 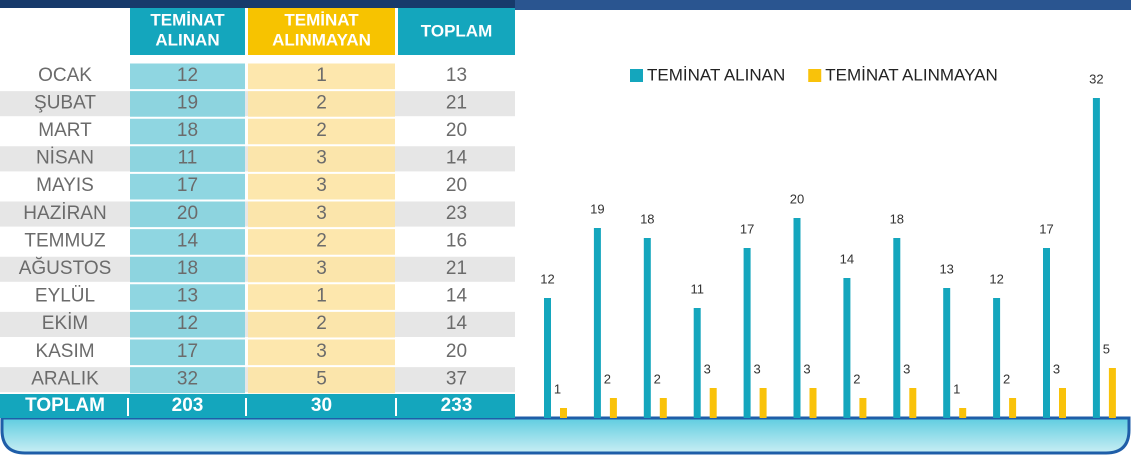 What do you see at coordinates (1106, 348) in the screenshot?
I see `data-label: 5` at bounding box center [1106, 348].